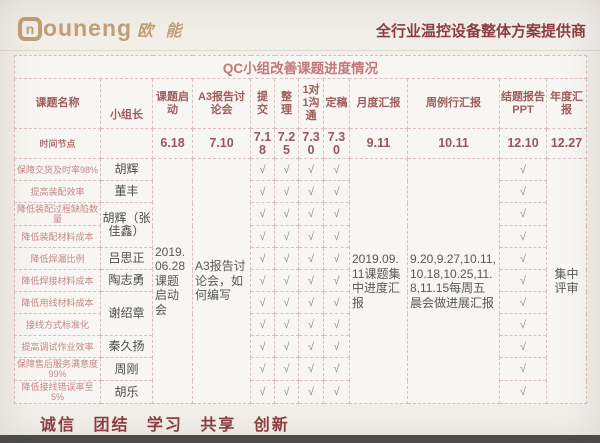 The image size is (600, 443). I want to click on project-row: 降低用线材料成本 谢绍章 √ √ √ √ √, so click(300, 313).